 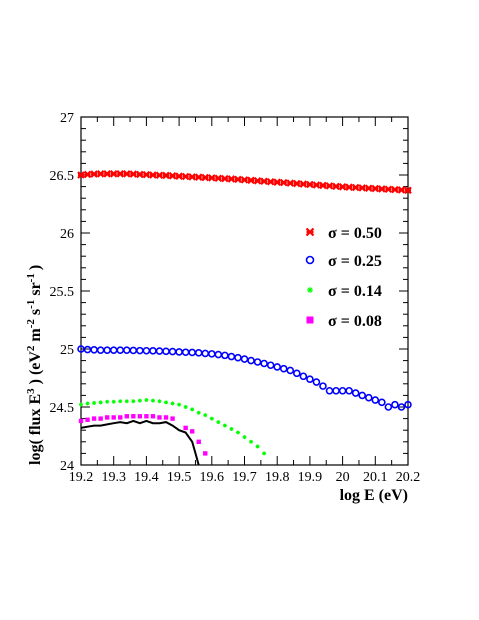 I want to click on x-tick-label: 20, so click(x=343, y=477).